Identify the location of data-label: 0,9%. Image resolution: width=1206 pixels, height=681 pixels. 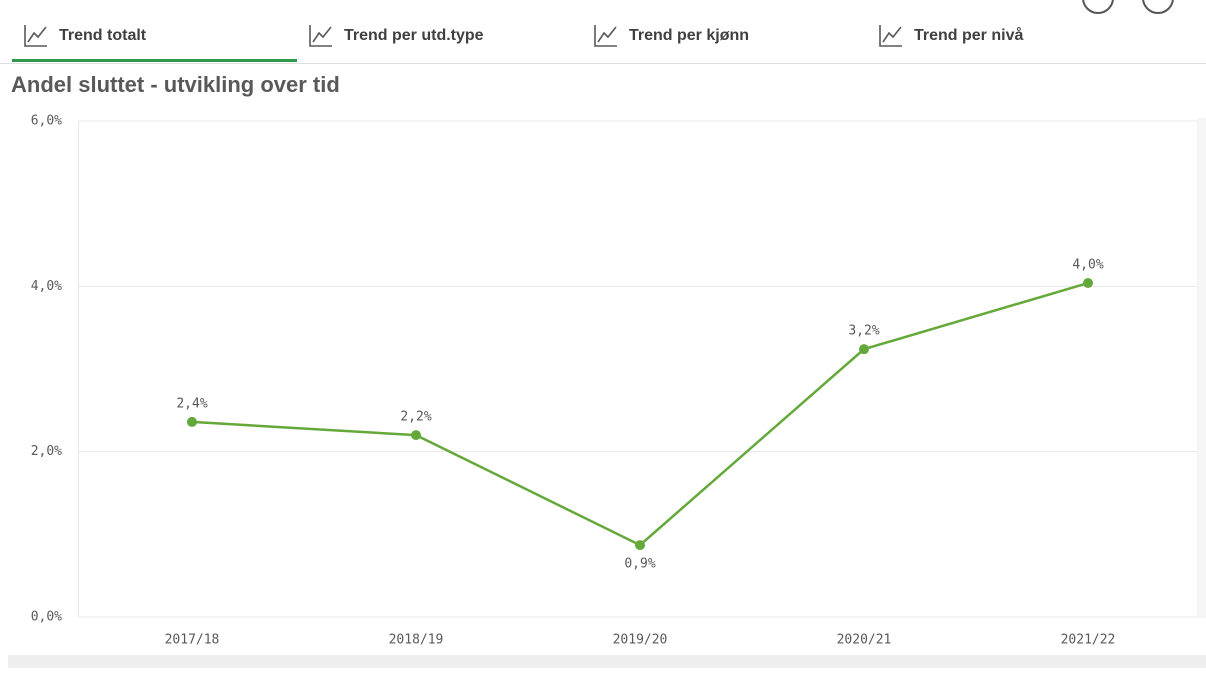
(639, 564).